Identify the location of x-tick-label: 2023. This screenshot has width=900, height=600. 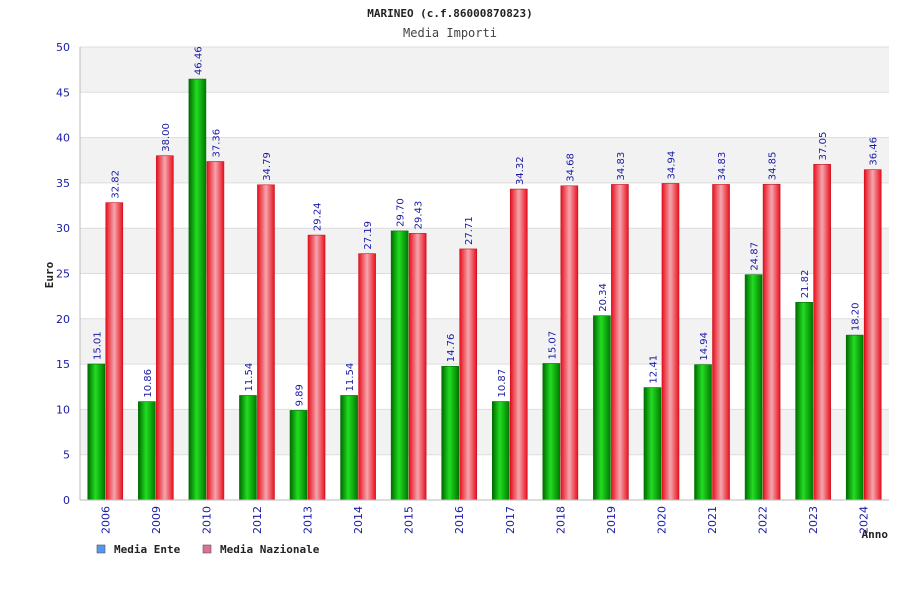
(813, 520).